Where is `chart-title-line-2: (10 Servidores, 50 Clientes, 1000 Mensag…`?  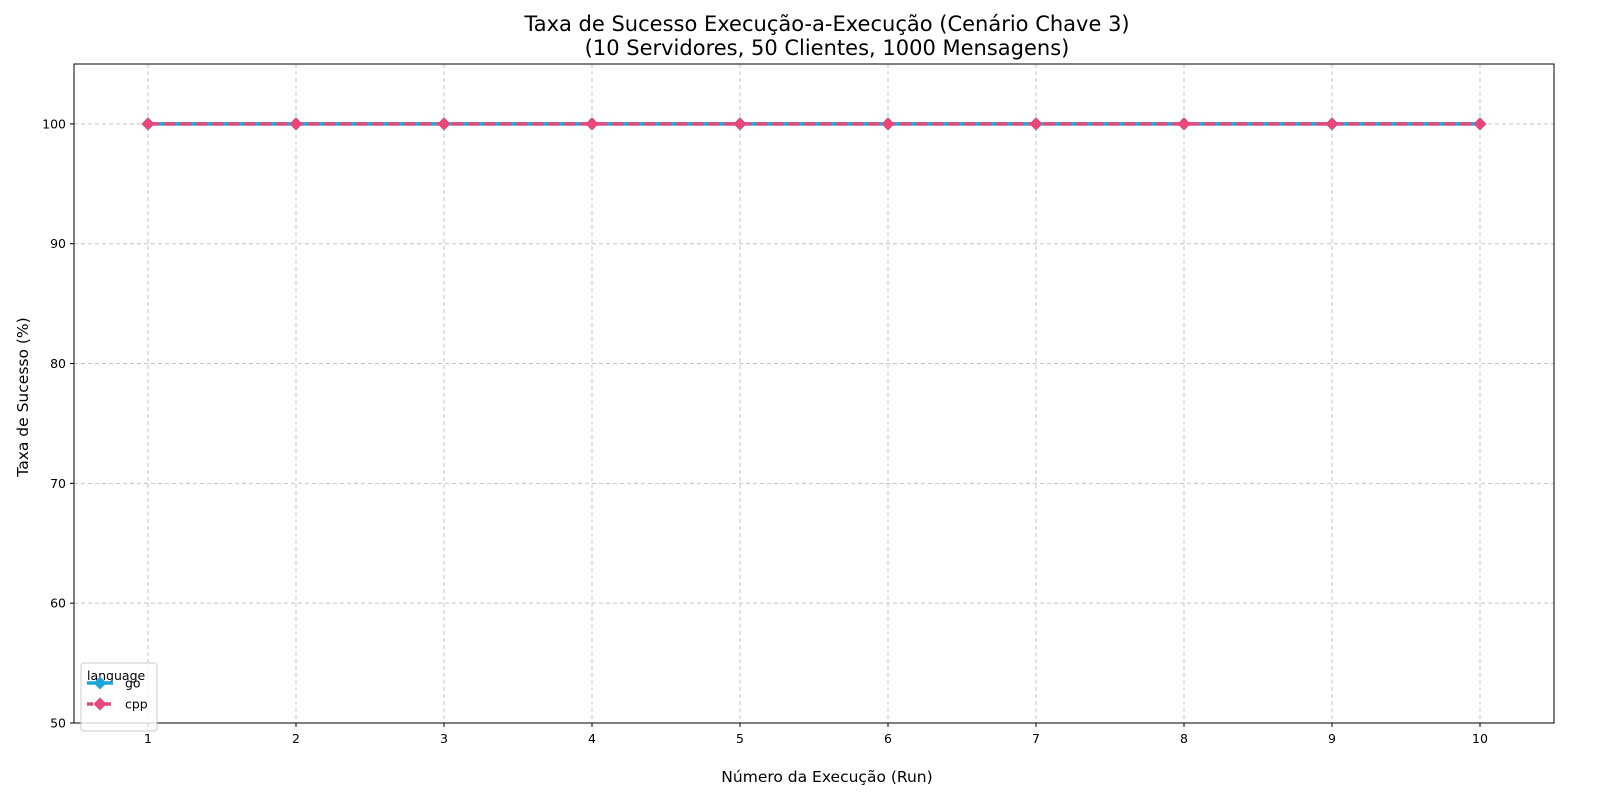
chart-title-line-2: (10 Servidores, 50 Clientes, 1000 Mensag… is located at coordinates (827, 48).